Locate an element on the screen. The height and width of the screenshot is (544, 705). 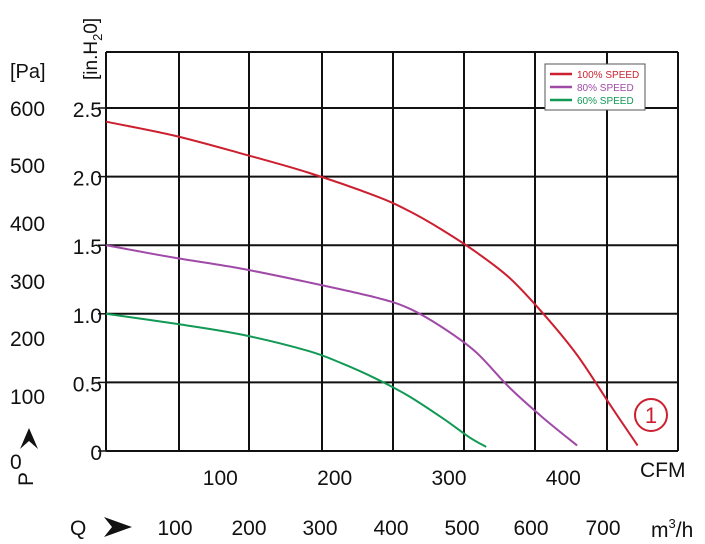
curve-marker-label: 1 is located at coordinates (651, 415).